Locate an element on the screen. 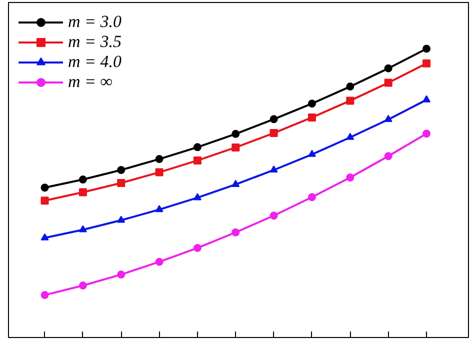  legend-label: m = 4.0 is located at coordinates (95, 62).